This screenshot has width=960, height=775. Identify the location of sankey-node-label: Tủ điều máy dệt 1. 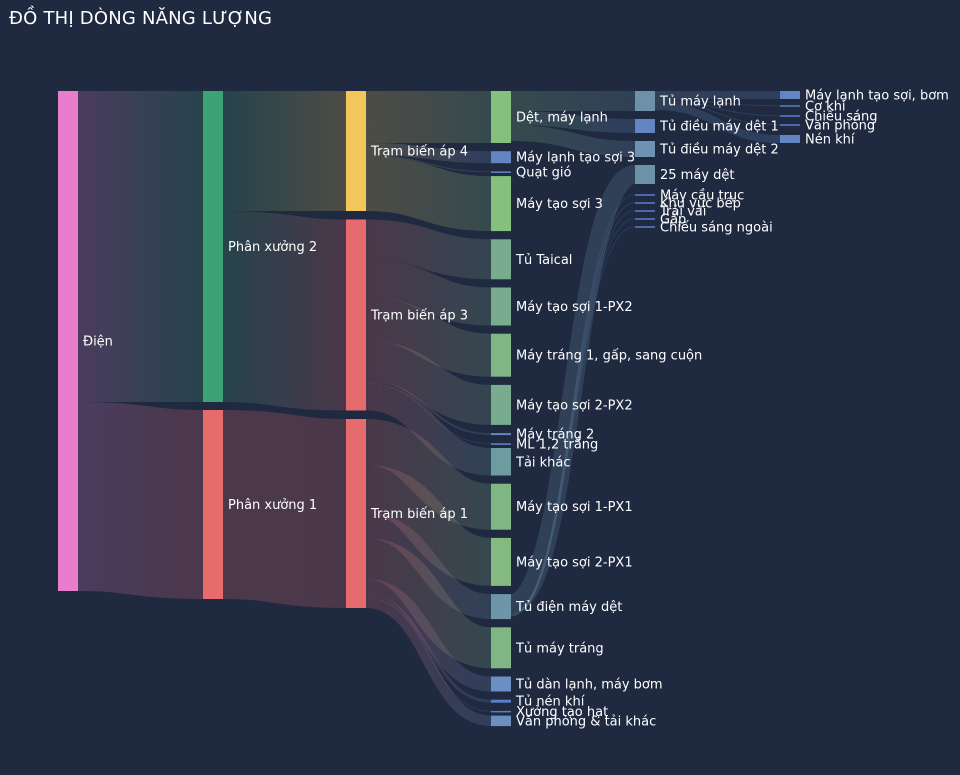
(719, 127).